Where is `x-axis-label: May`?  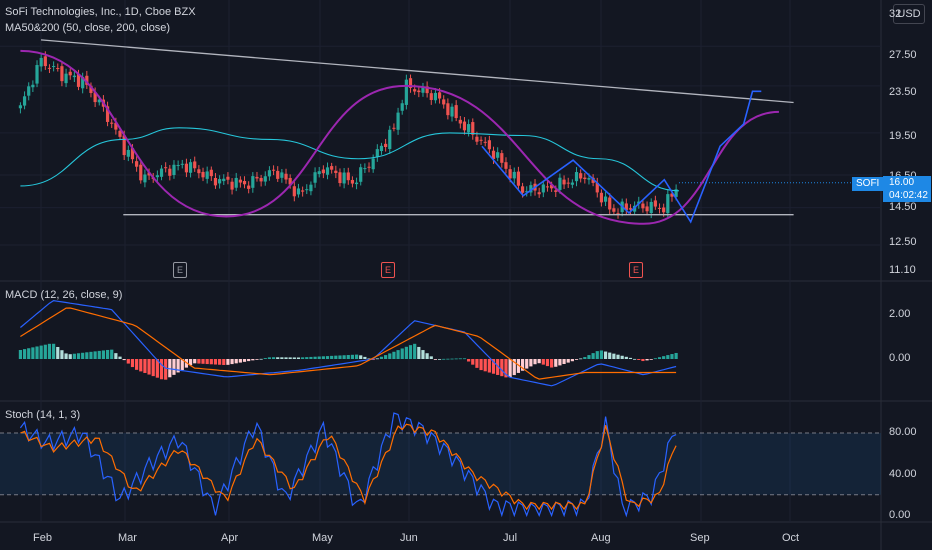 x-axis-label: May is located at coordinates (322, 538).